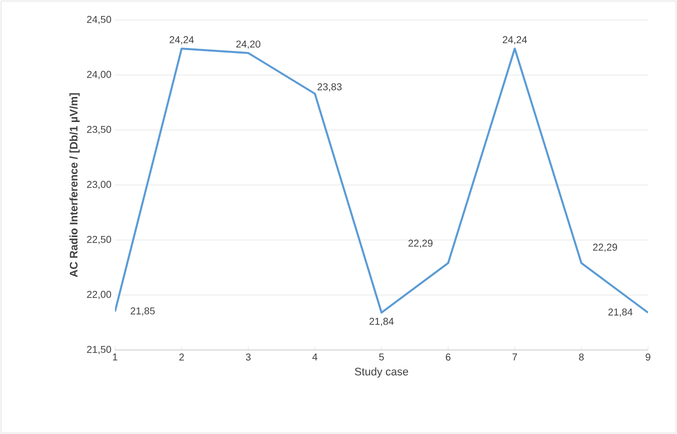 This screenshot has height=434, width=677. Describe the element at coordinates (181, 357) in the screenshot. I see `x-tick-label: 2` at that location.